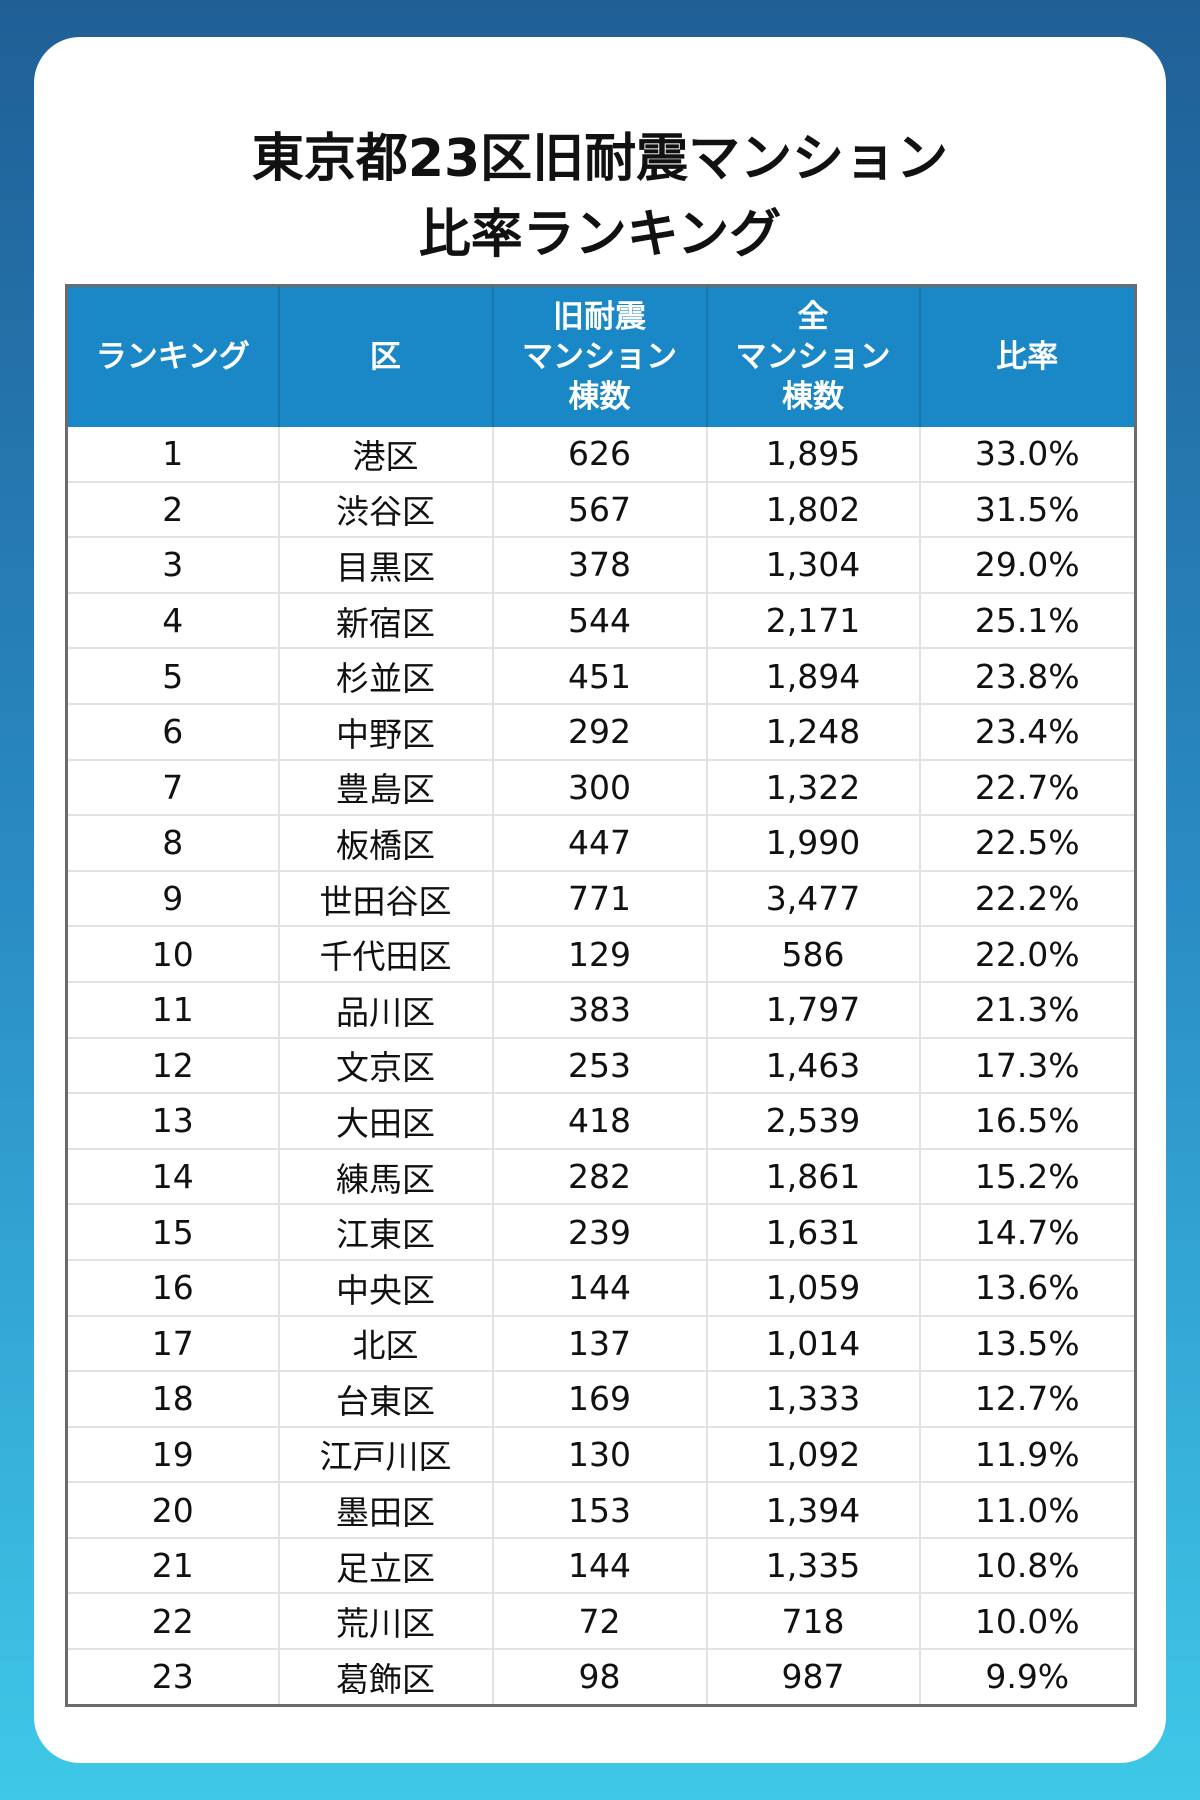  I want to click on table-cell: 新宿区, so click(386, 621).